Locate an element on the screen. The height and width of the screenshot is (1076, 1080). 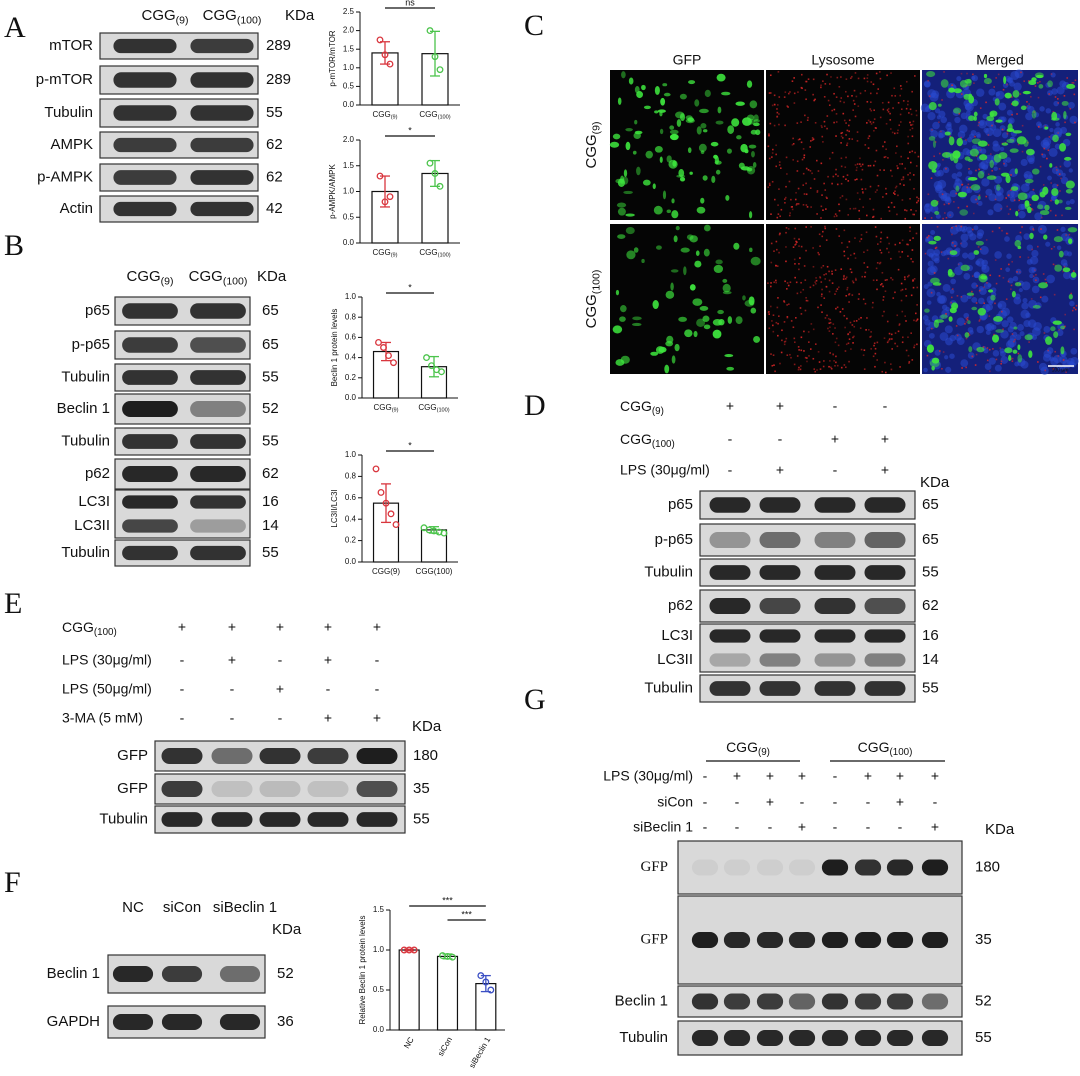
kda-value: 52 is located at coordinates (270, 408).